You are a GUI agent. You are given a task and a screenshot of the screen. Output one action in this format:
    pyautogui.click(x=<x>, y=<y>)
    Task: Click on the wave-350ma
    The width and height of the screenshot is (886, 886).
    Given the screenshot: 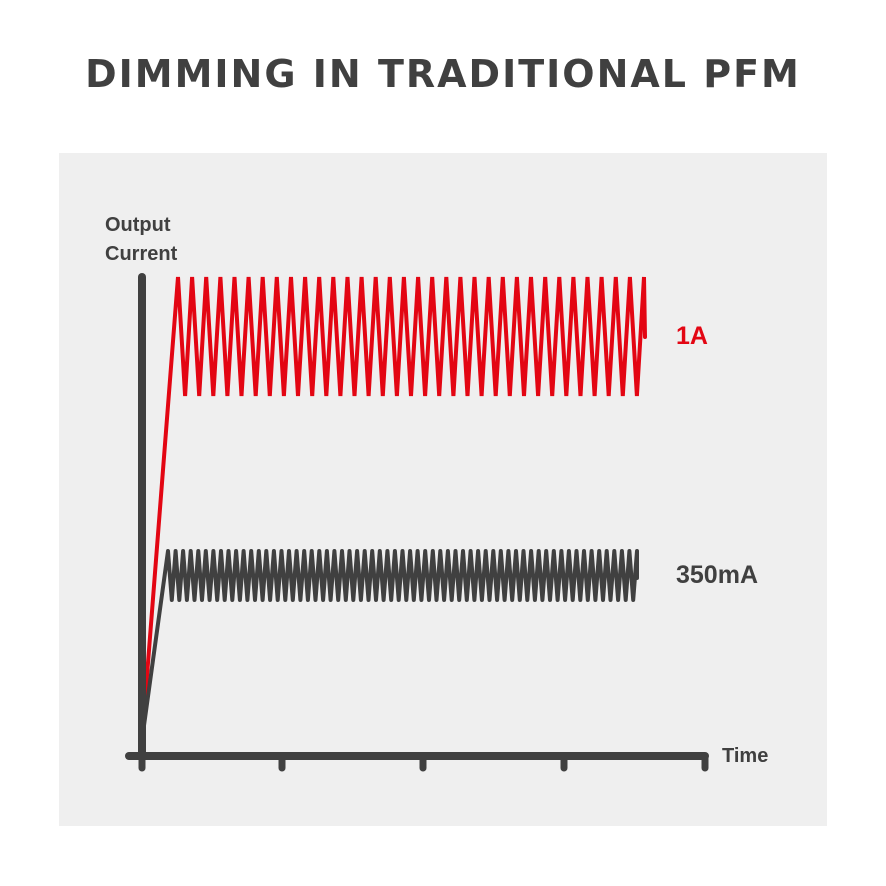 What is the action you would take?
    pyautogui.click(x=389, y=645)
    